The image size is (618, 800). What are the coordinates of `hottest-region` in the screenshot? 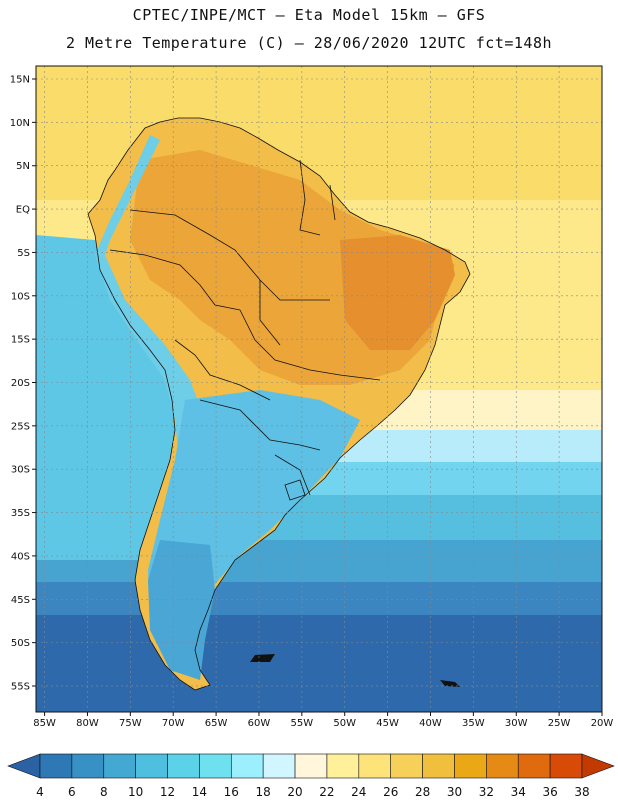 It's located at (397, 292).